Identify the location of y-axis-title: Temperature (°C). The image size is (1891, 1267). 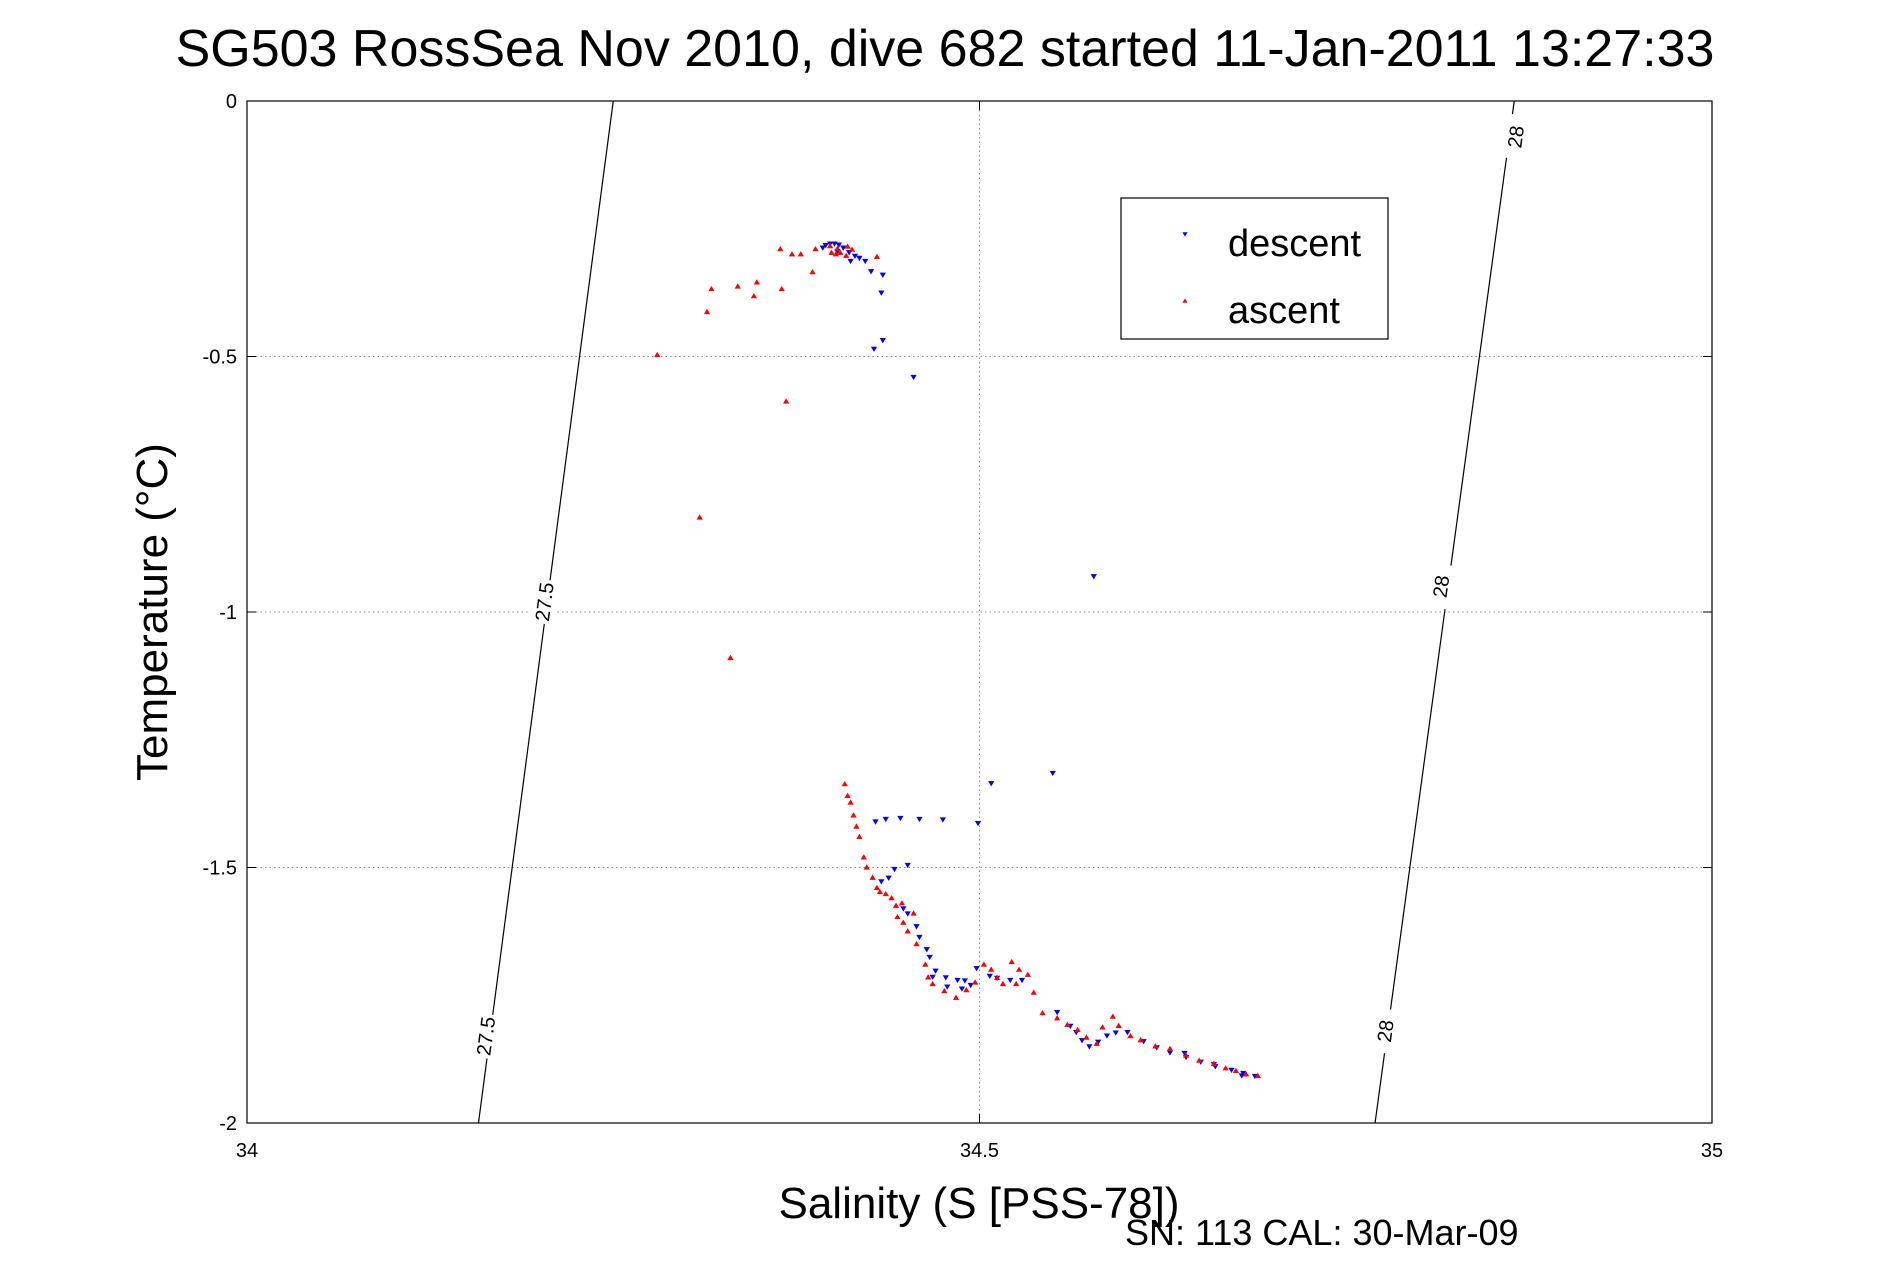
(152, 612).